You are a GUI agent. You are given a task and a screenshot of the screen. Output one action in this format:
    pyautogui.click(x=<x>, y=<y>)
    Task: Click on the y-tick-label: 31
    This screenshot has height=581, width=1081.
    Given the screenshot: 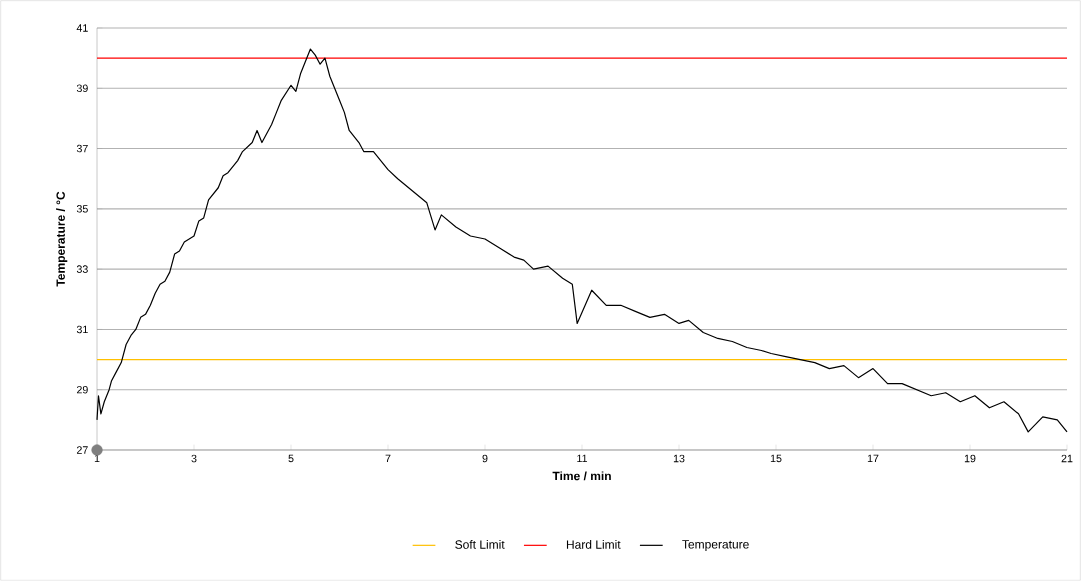 What is the action you would take?
    pyautogui.click(x=82, y=329)
    